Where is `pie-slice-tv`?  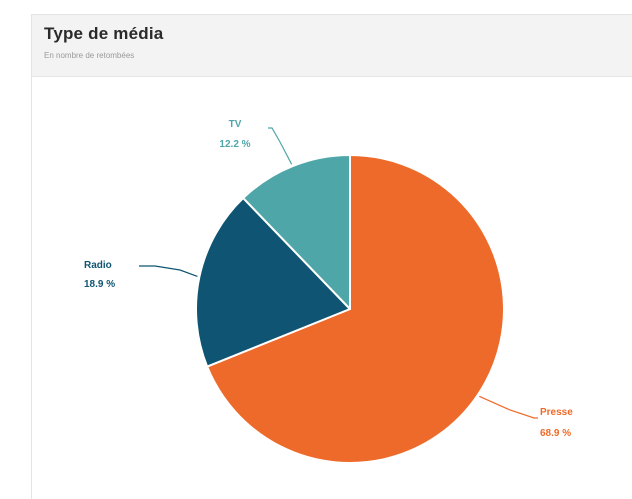 pie-slice-tv is located at coordinates (296, 232).